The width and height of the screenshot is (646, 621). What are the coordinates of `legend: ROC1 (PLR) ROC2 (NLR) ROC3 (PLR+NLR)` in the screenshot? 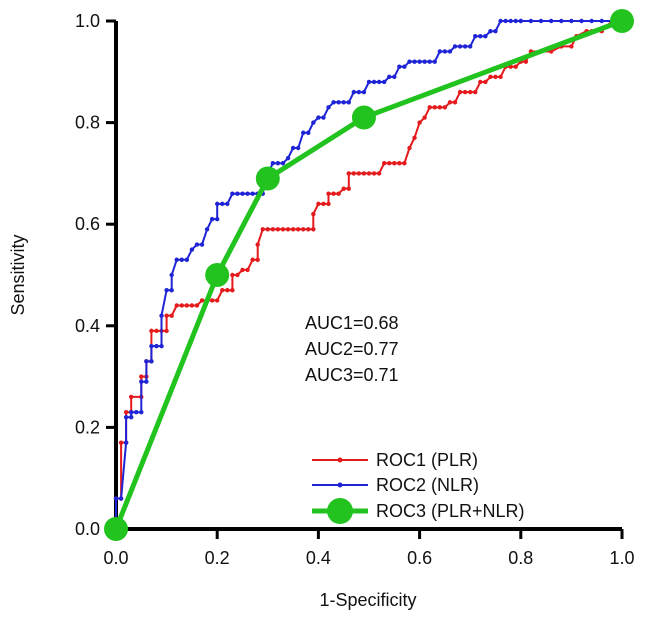 It's located at (418, 487).